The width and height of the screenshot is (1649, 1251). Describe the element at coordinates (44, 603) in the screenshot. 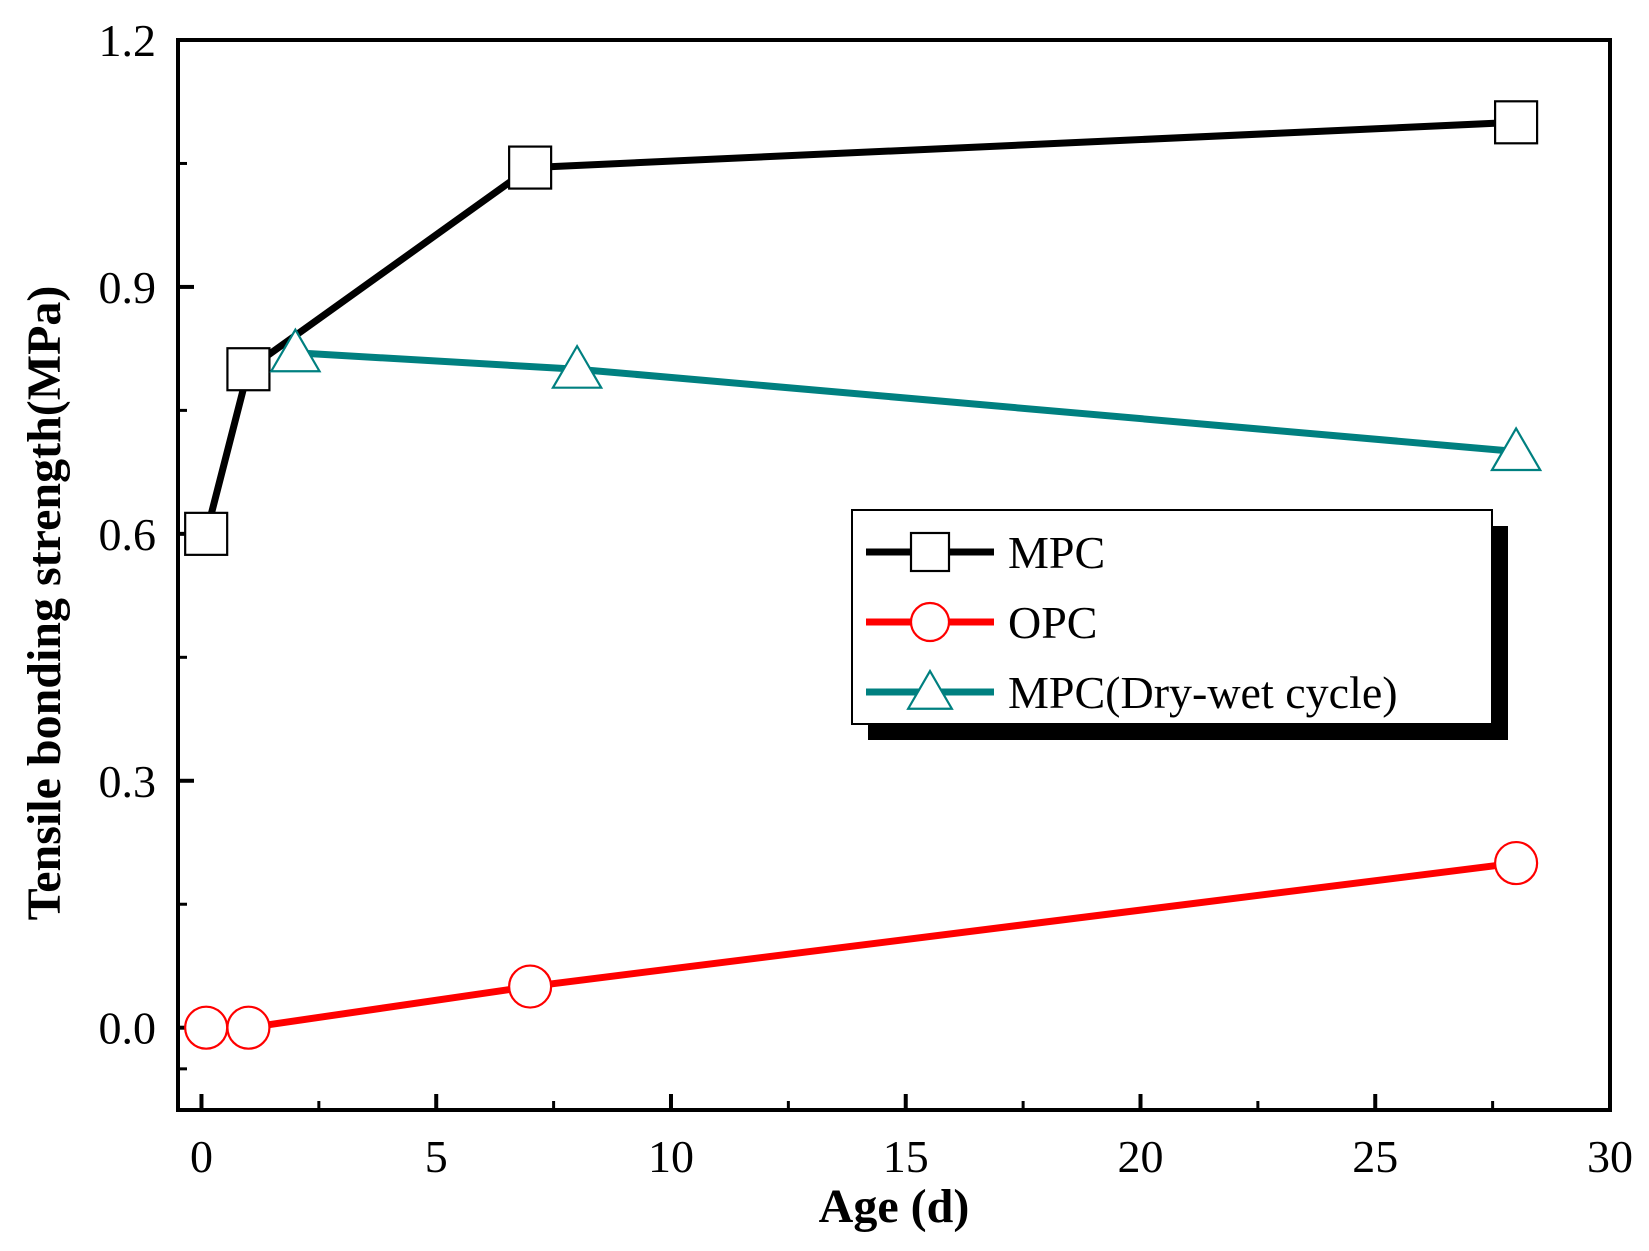

I see `y-axis-title: Tensile bonding strength(MPa)` at that location.